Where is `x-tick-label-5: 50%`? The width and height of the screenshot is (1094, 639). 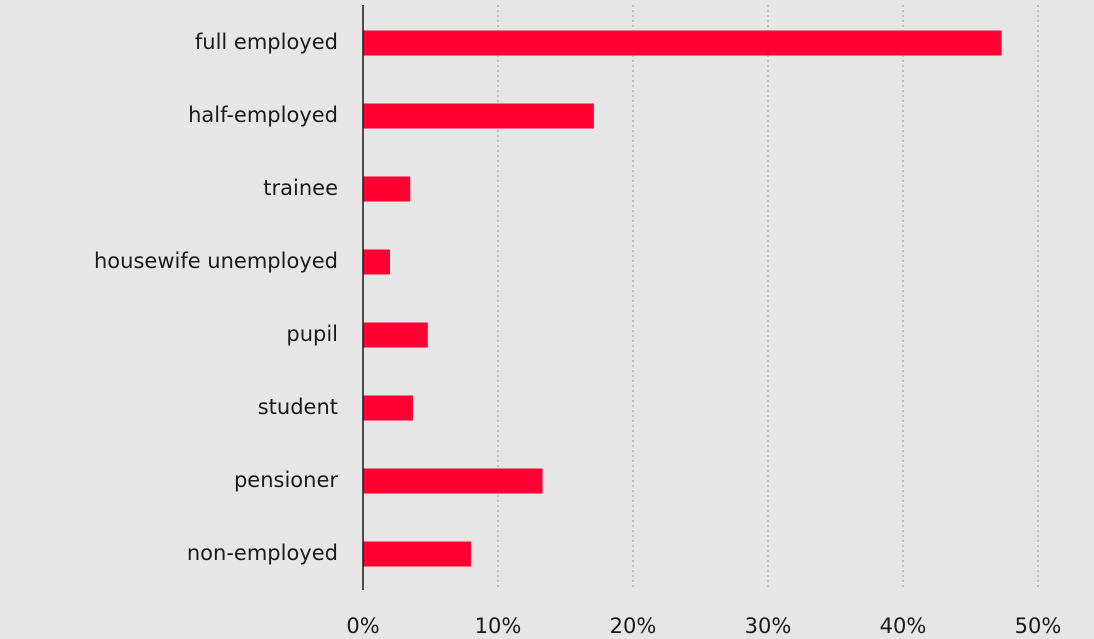
x-tick-label-5: 50% is located at coordinates (1038, 626).